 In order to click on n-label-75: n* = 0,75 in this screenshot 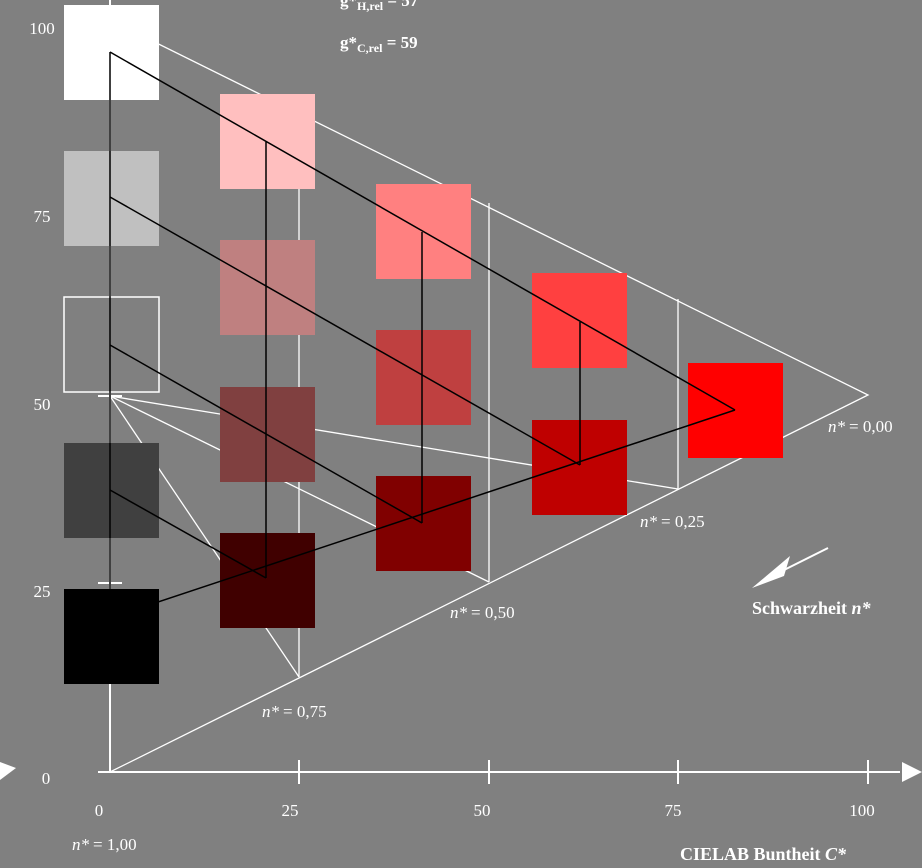, I will do `click(294, 711)`.